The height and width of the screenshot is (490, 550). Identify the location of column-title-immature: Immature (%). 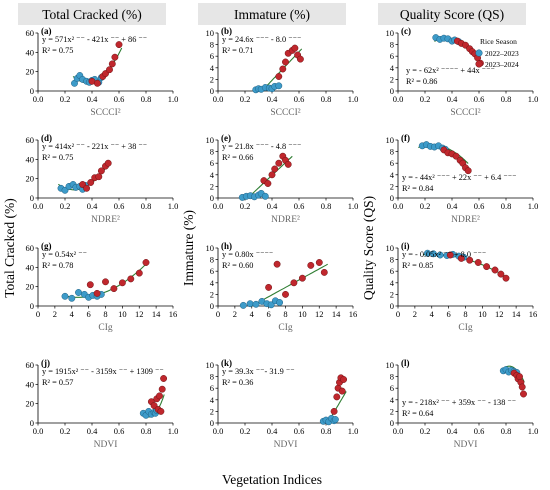
(272, 14).